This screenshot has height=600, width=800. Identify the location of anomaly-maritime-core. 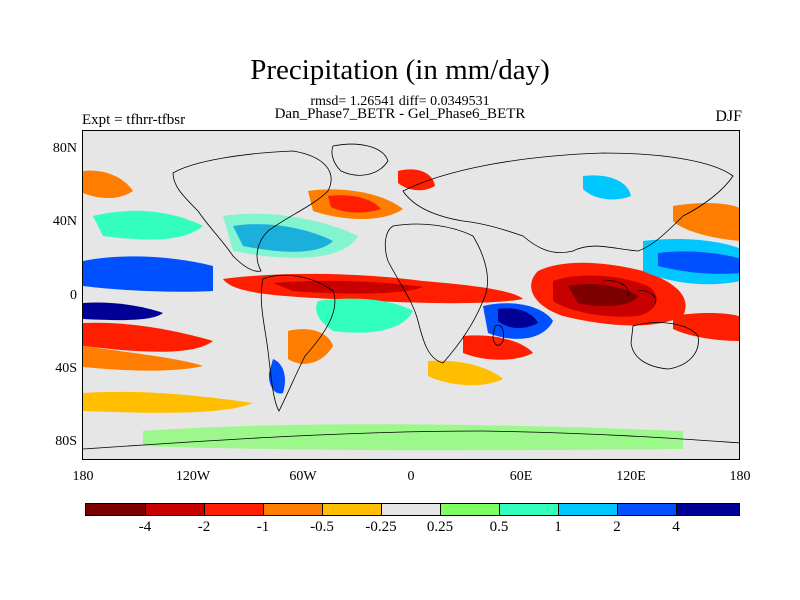
(603, 295).